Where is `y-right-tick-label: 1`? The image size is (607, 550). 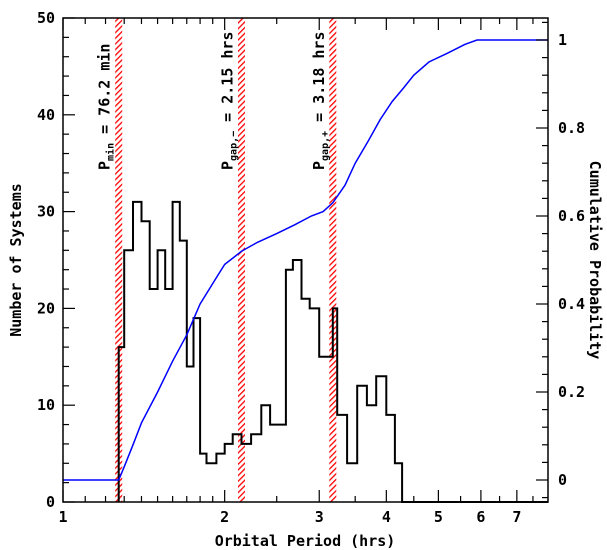
y-right-tick-label: 1 is located at coordinates (562, 40).